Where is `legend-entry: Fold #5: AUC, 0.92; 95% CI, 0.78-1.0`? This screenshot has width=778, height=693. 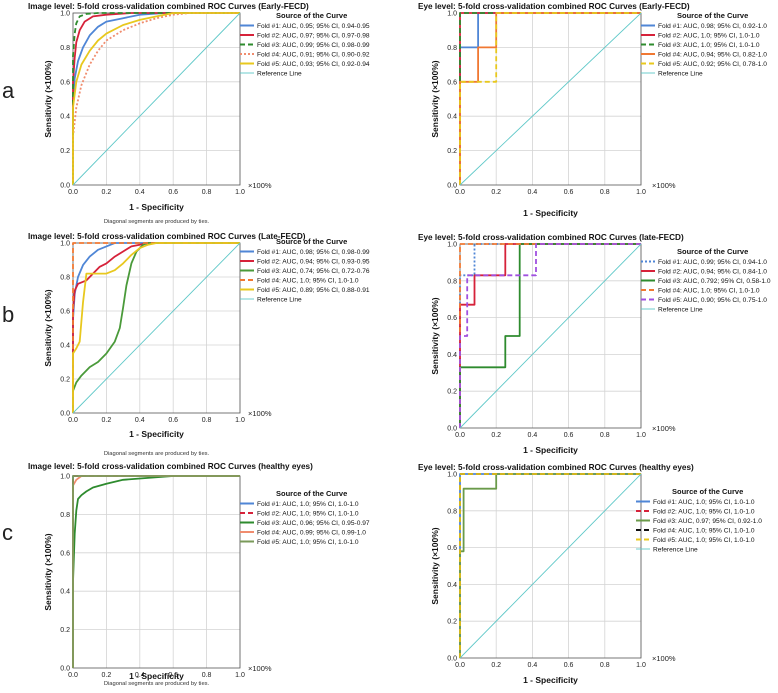
legend-entry: Fold #5: AUC, 0.92; 95% CI, 0.78-1.0 is located at coordinates (712, 64).